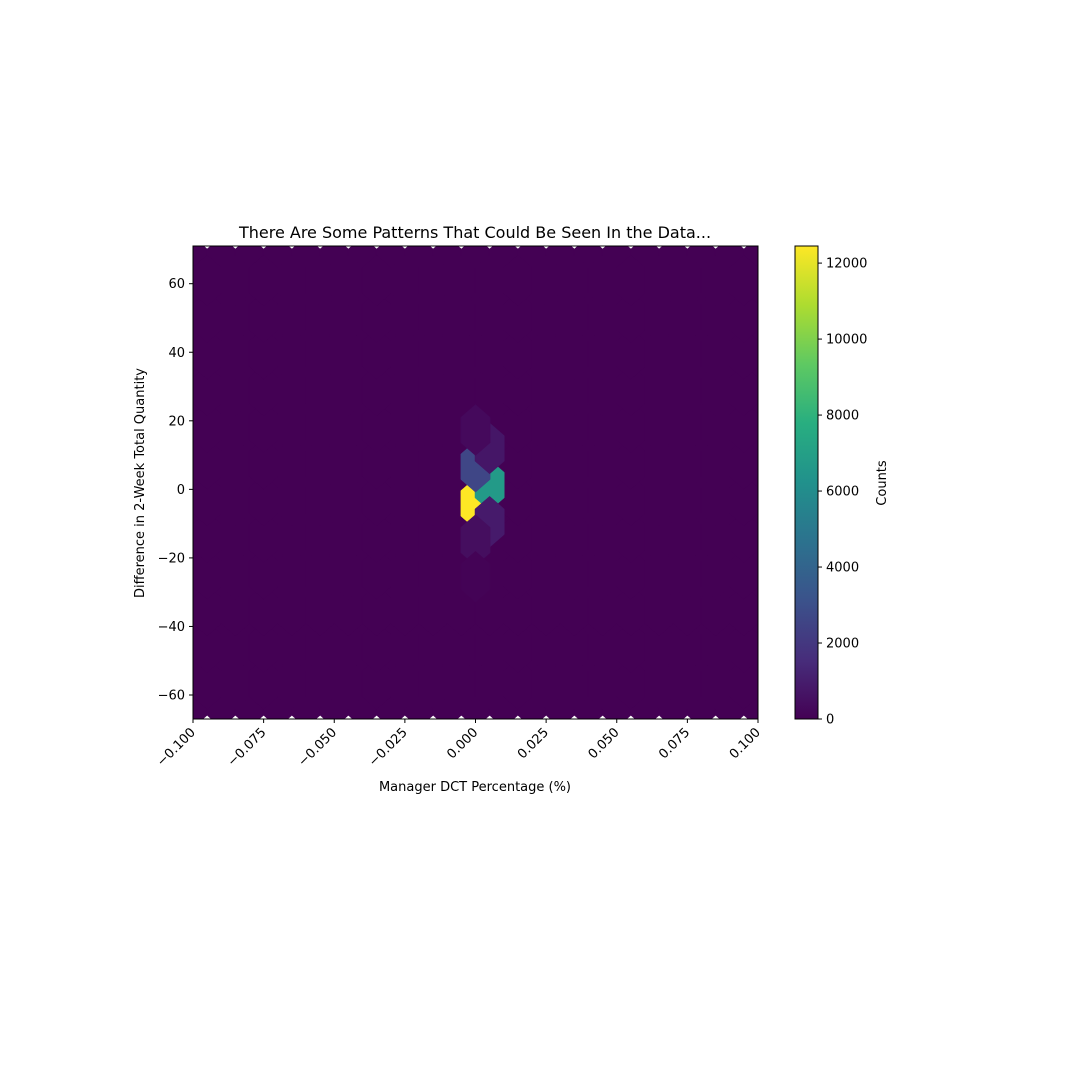 Image resolution: width=1080 pixels, height=1080 pixels. I want to click on y-tick-label: 20, so click(176, 421).